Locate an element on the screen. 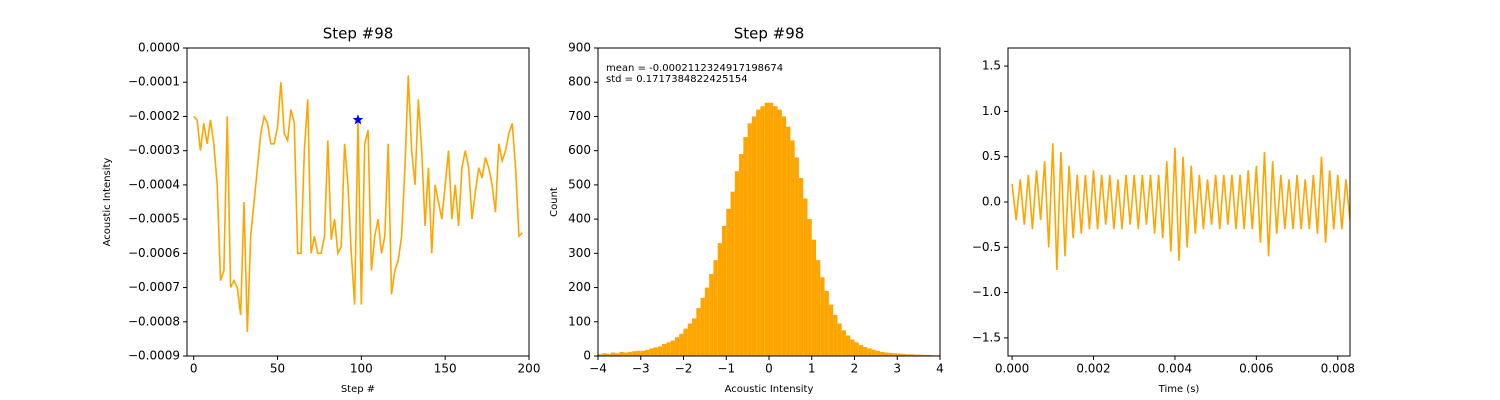 The width and height of the screenshot is (1500, 400). line is located at coordinates (358, 204).